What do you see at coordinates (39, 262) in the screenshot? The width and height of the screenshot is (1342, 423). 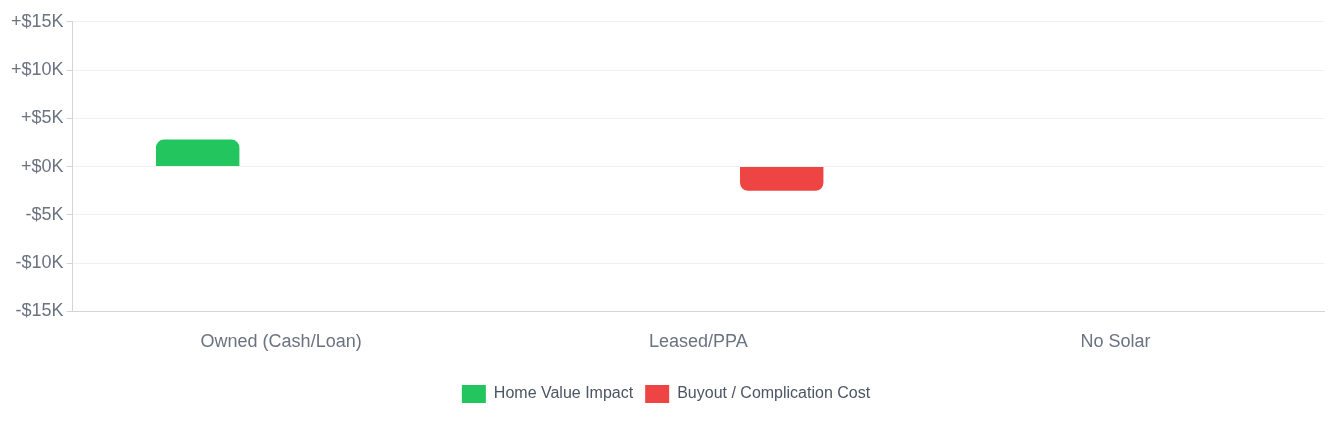 I see `y-tick-label: -$10K` at bounding box center [39, 262].